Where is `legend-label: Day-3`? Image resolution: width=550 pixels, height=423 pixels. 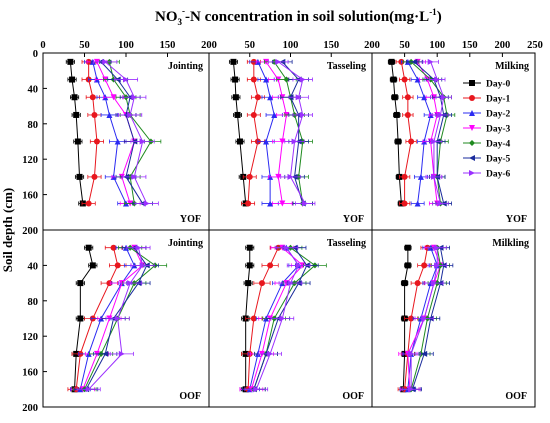
legend-label: Day-3 is located at coordinates (498, 130).